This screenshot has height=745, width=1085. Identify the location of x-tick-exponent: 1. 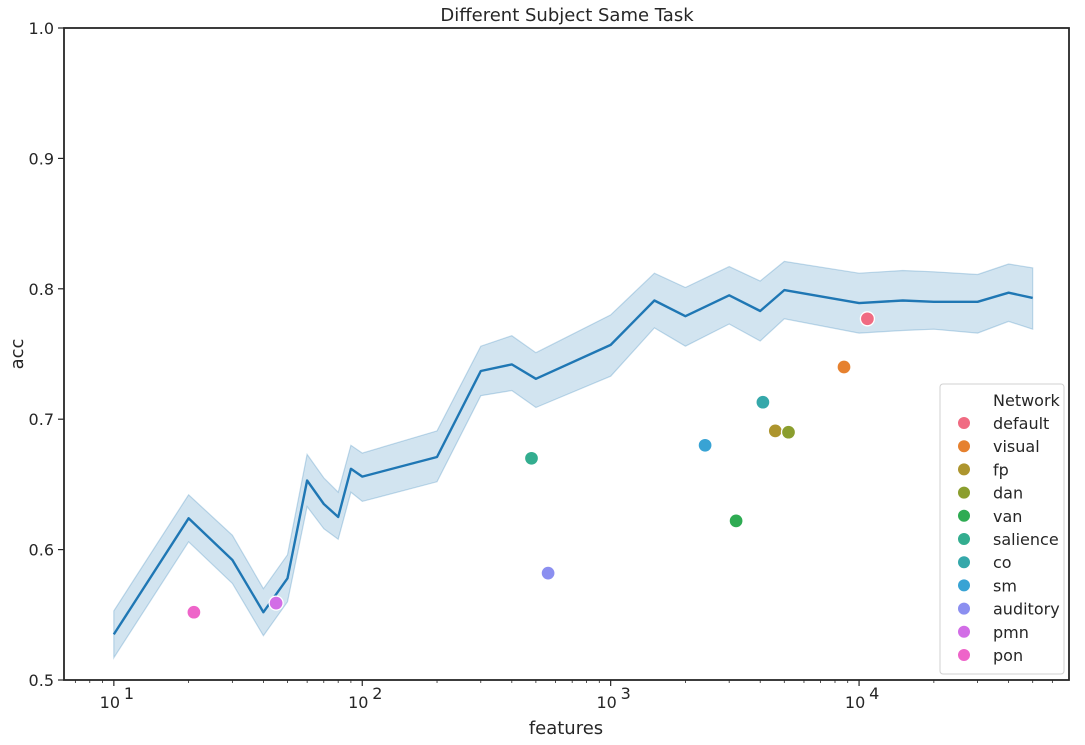
(129, 693).